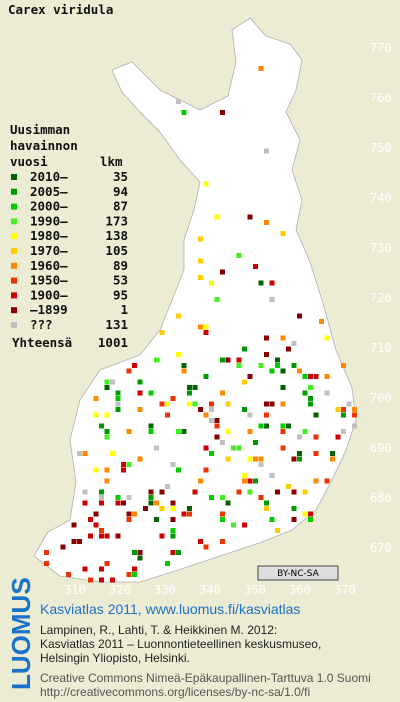  Describe the element at coordinates (49, 220) in the screenshot. I see `legend-label: 1990–` at that location.